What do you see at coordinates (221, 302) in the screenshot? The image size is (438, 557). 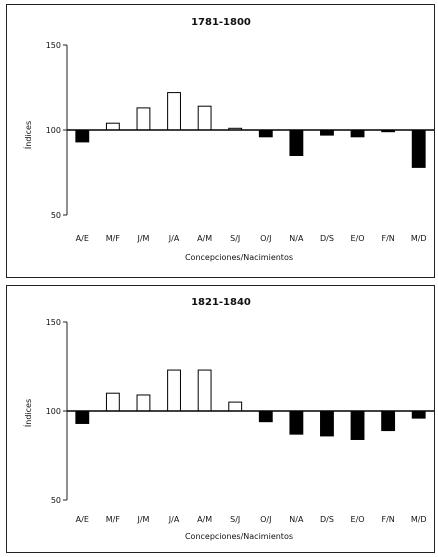 I see `chart-title: 1821-1840` at bounding box center [221, 302].